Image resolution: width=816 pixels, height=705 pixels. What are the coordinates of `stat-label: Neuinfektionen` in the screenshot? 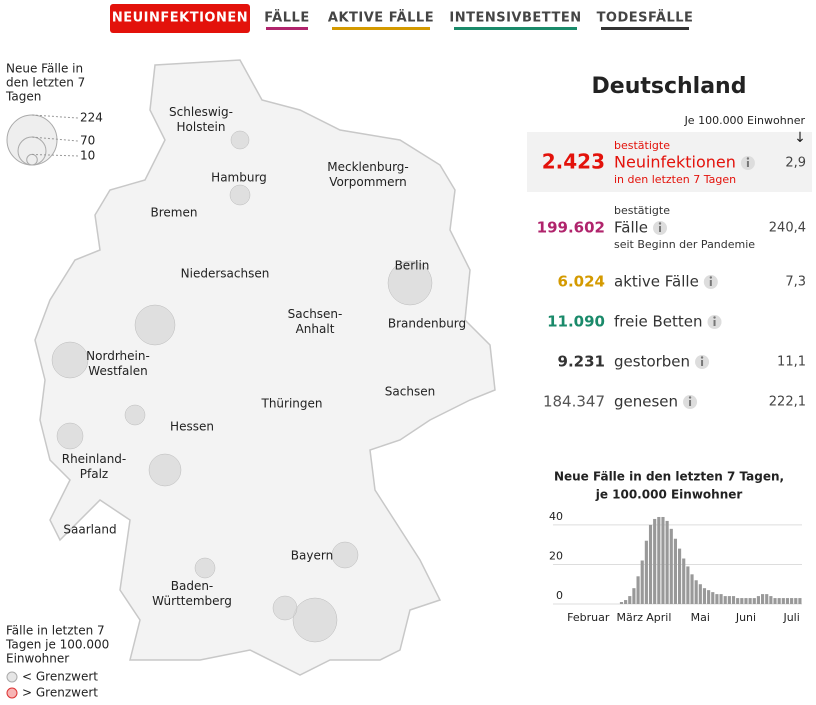 It's located at (675, 162).